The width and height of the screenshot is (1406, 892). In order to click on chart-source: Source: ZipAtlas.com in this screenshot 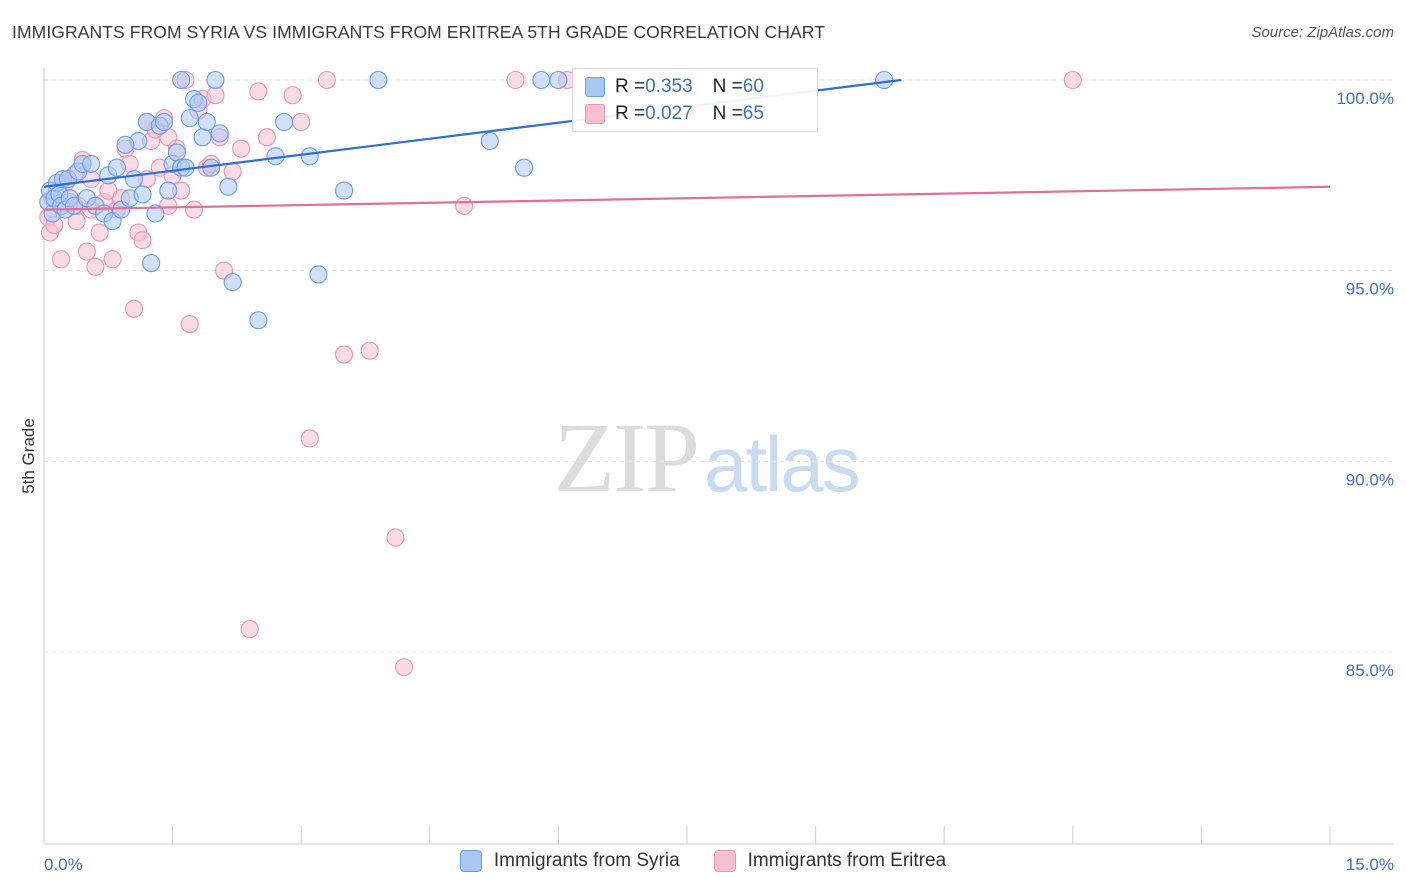, I will do `click(1322, 32)`.